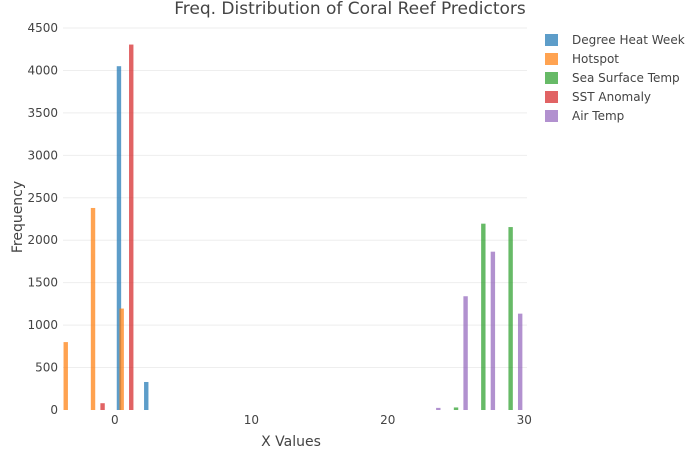  What do you see at coordinates (42, 283) in the screenshot?
I see `y-tick-label: 1500` at bounding box center [42, 283].